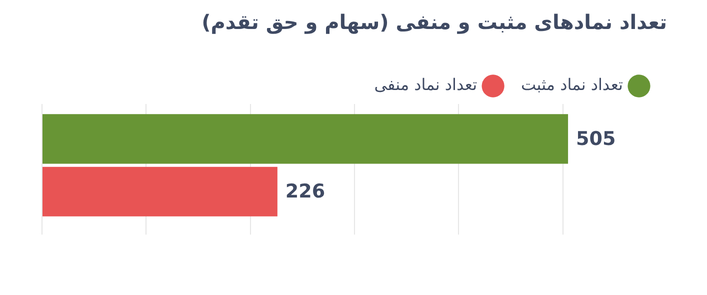  I want to click on data-label: 505, so click(596, 139).